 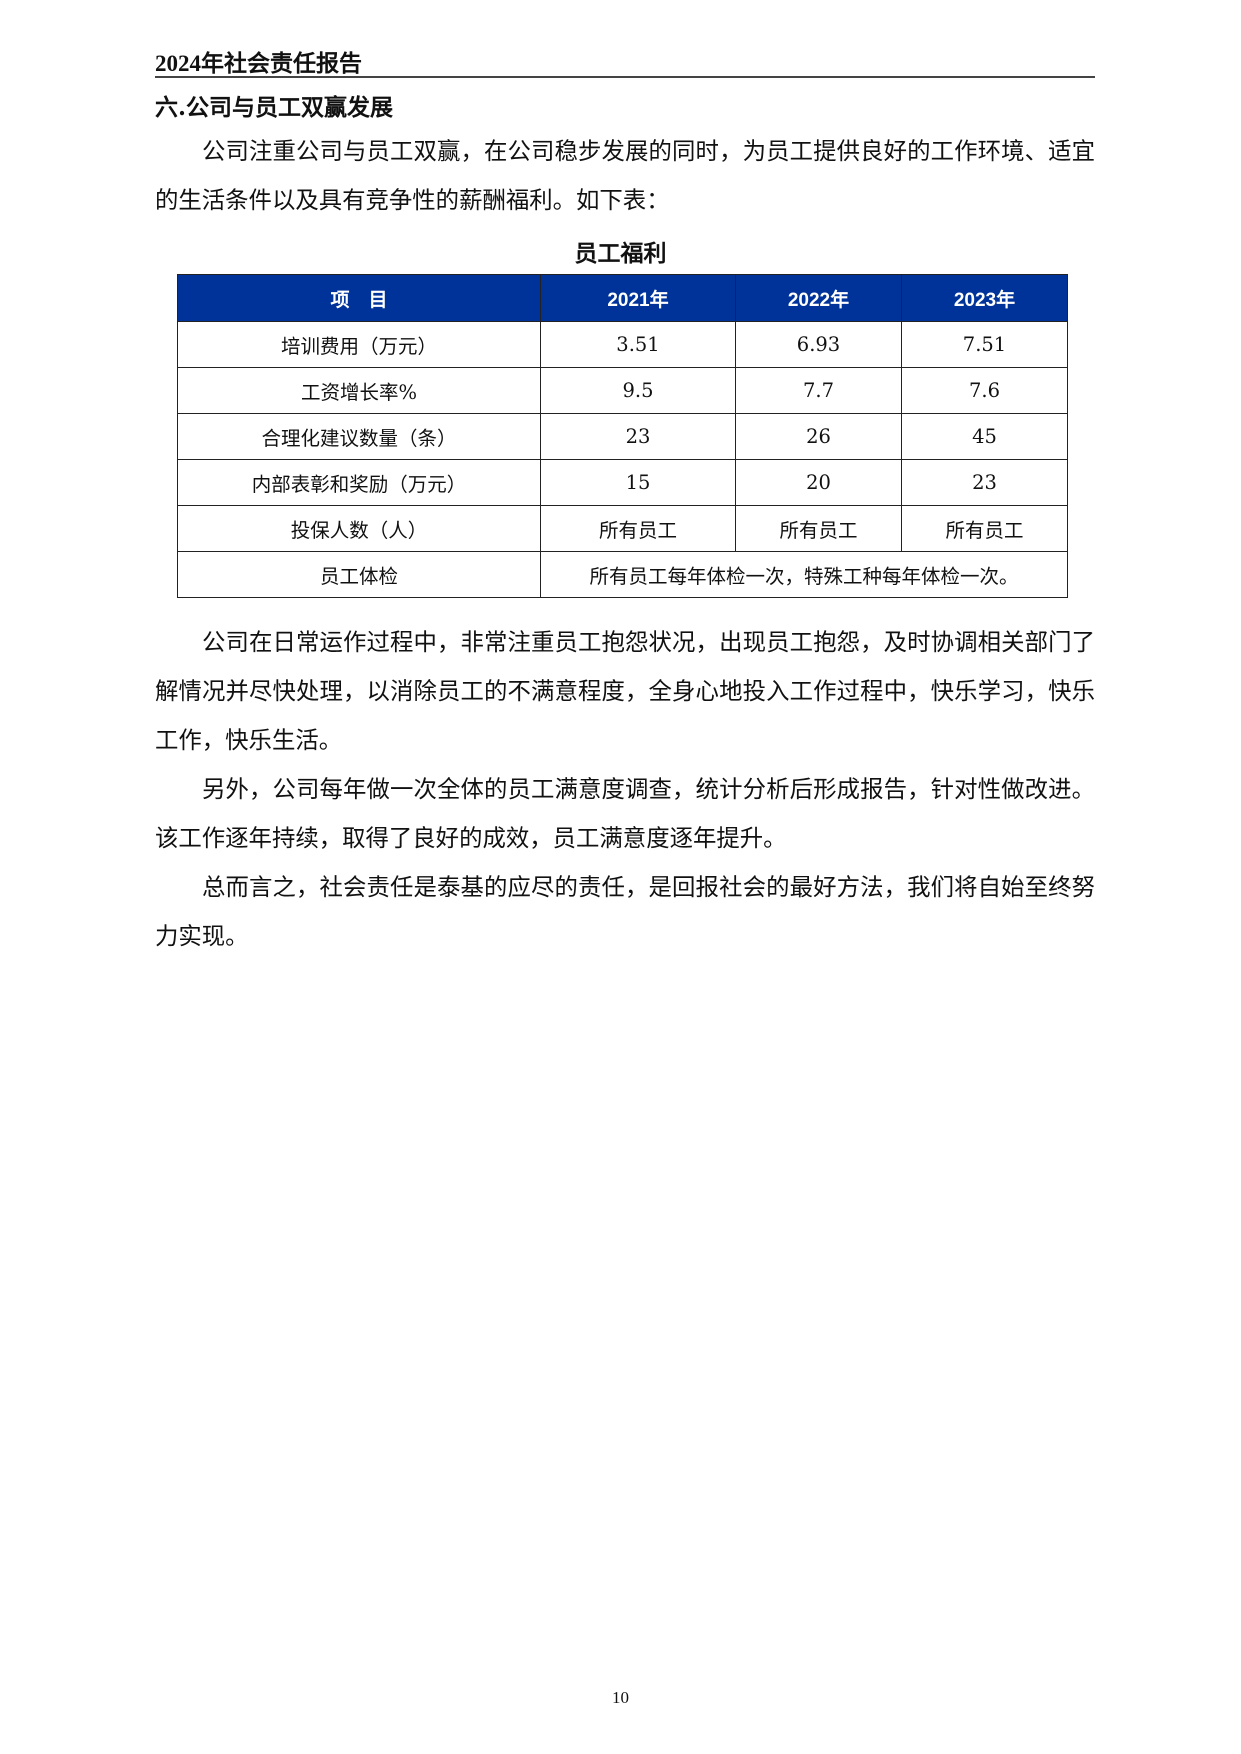 I want to click on row-label: 投保人数（人）, so click(x=359, y=528).